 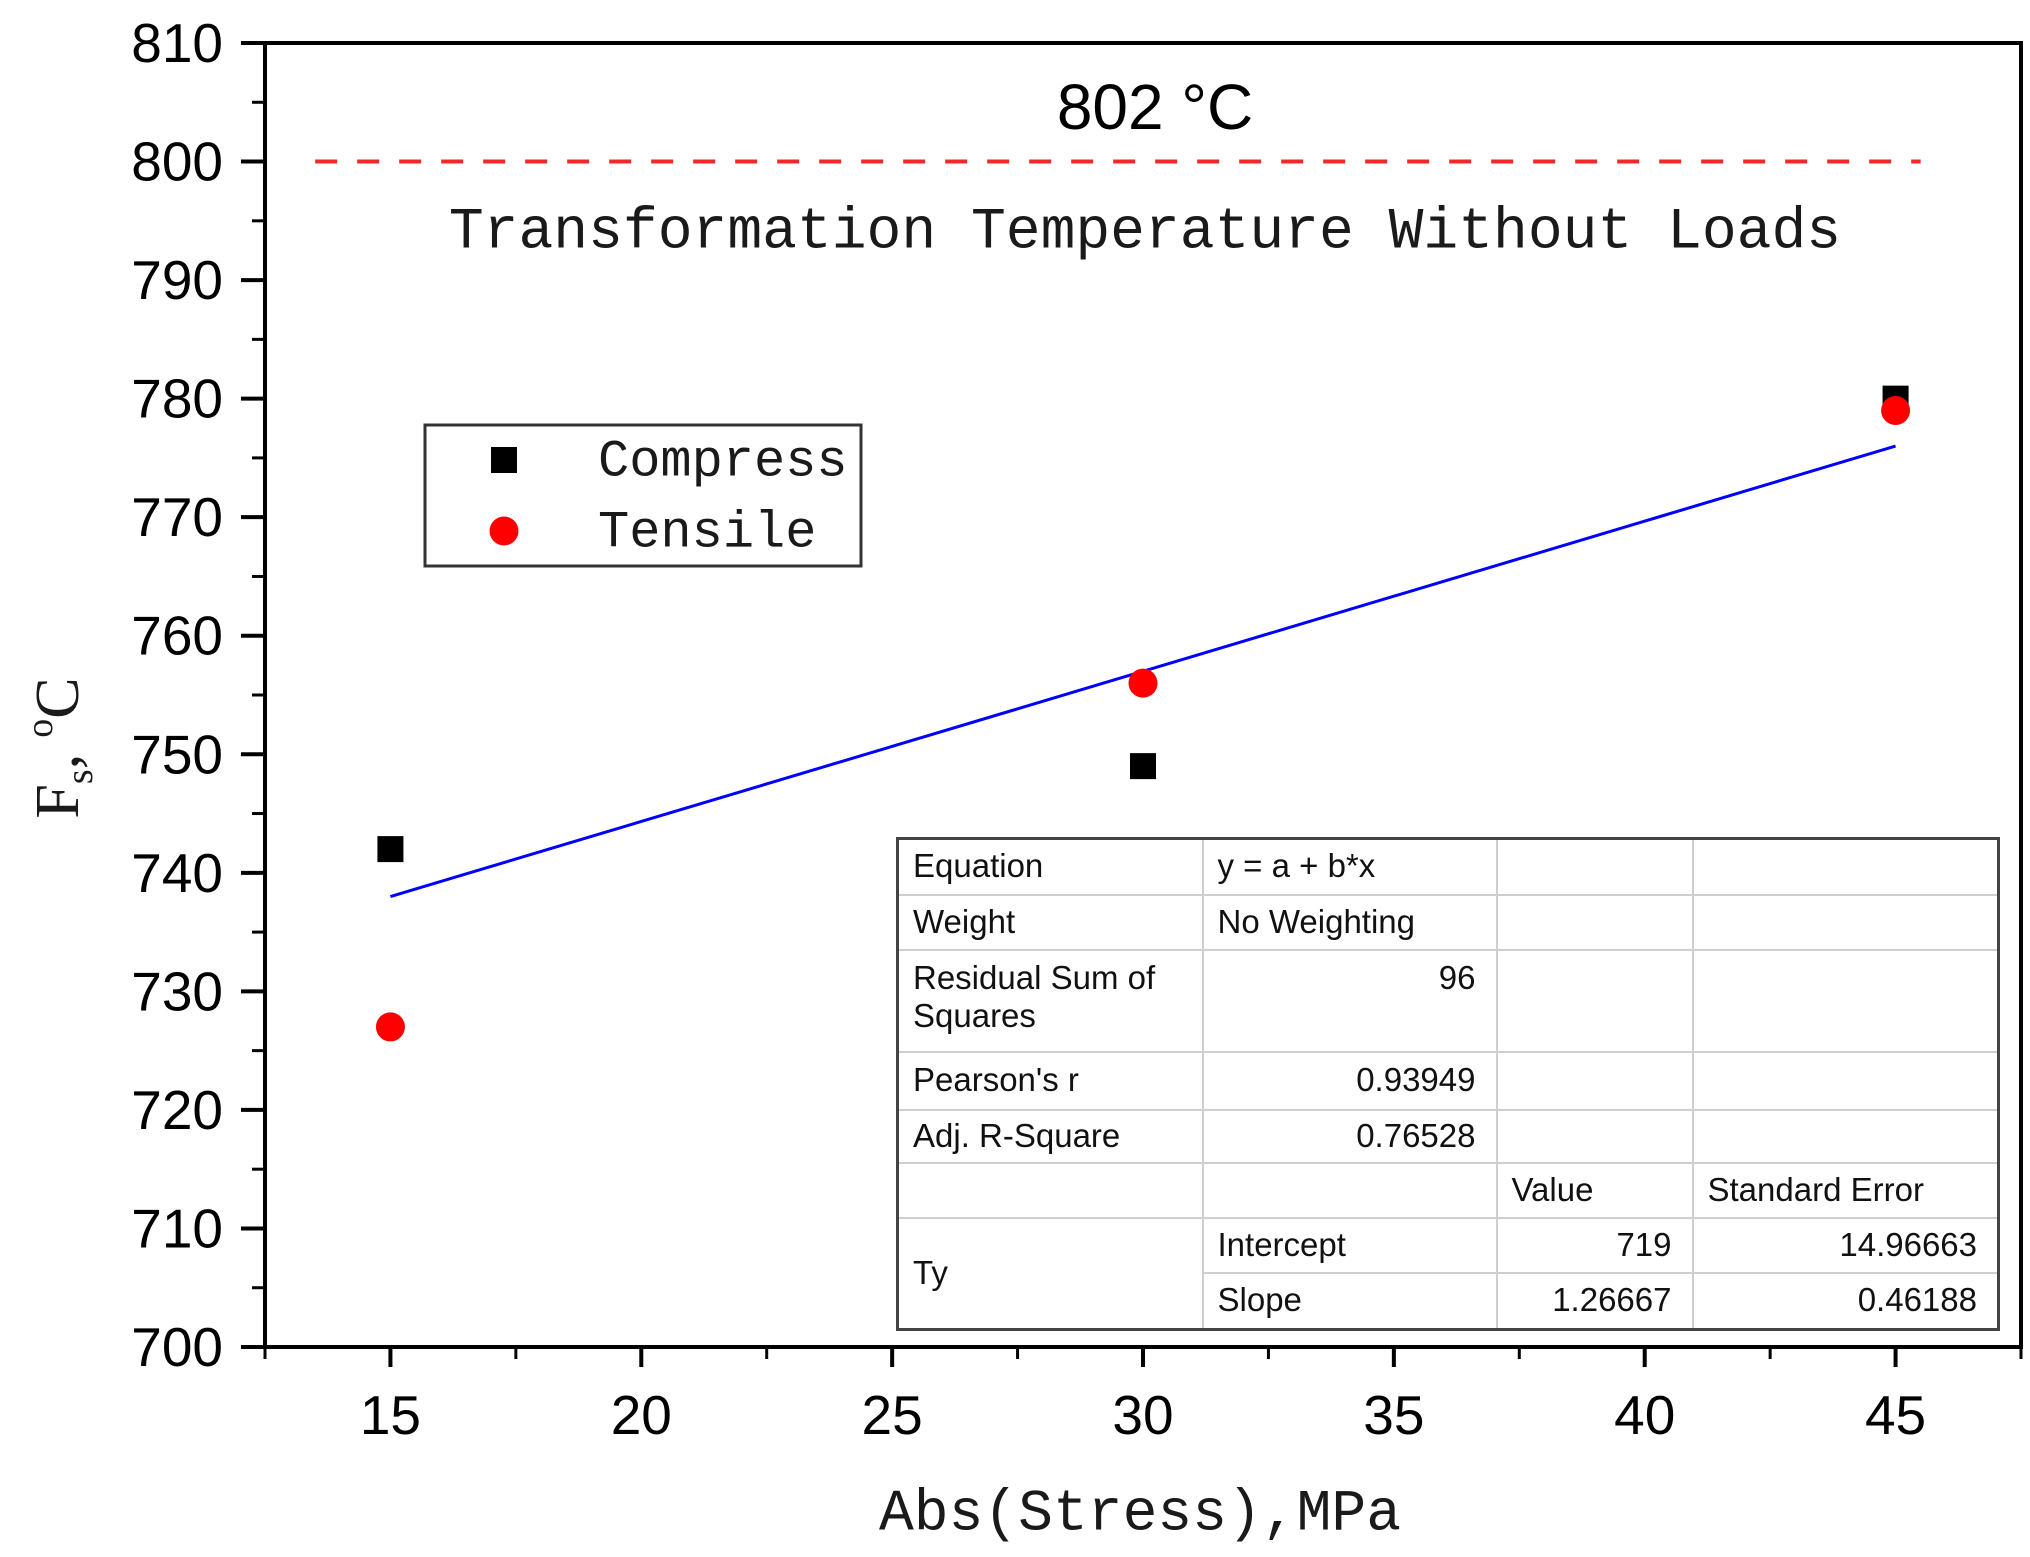 I want to click on x-axis-title: Abs(Stress),MPa, so click(x=1140, y=1515).